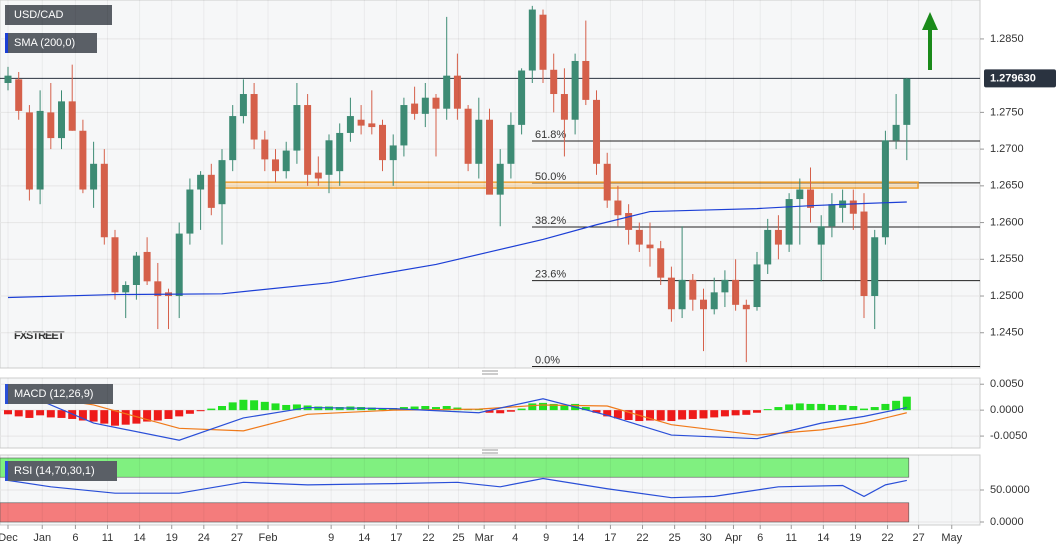 The height and width of the screenshot is (550, 1060). What do you see at coordinates (791, 538) in the screenshot?
I see `x-tick-label: 11` at bounding box center [791, 538].